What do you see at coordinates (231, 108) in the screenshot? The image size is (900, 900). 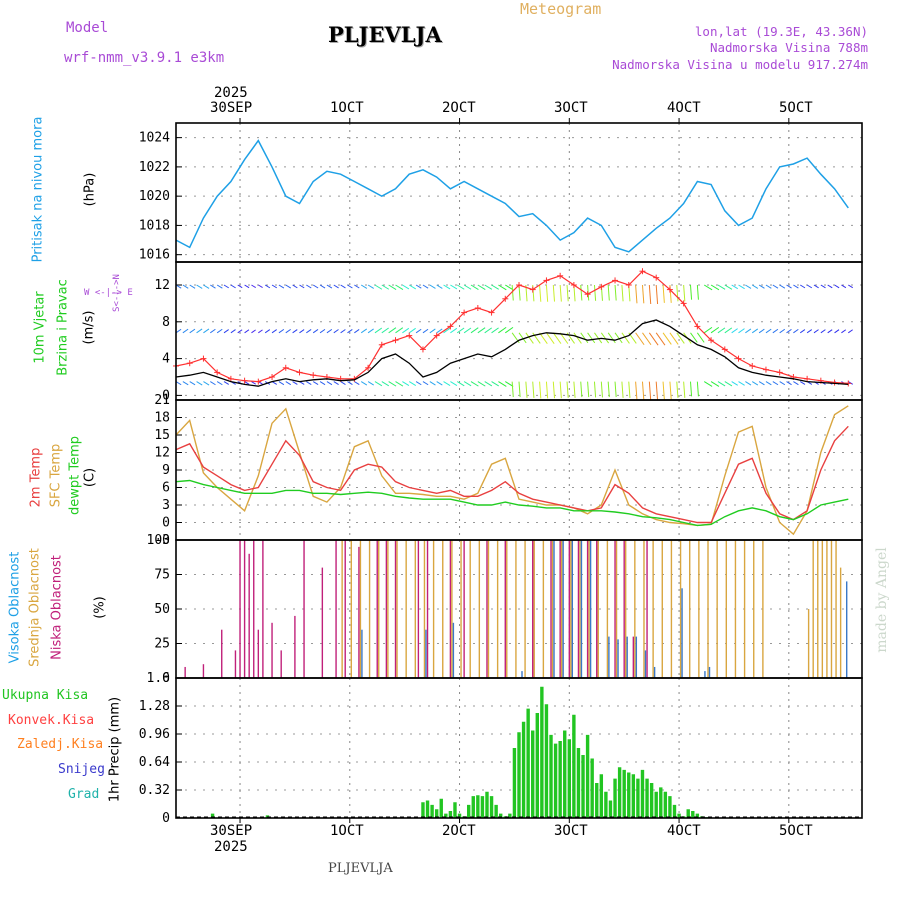 I see `top-time-label-0: 30SEP` at bounding box center [231, 108].